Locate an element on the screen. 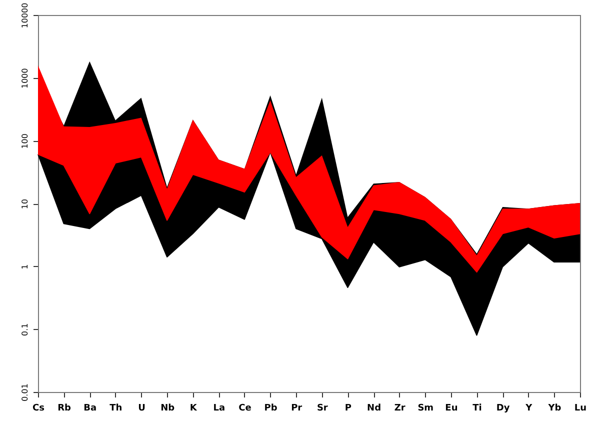 The height and width of the screenshot is (423, 592). x-tick-label: Sr is located at coordinates (322, 409).